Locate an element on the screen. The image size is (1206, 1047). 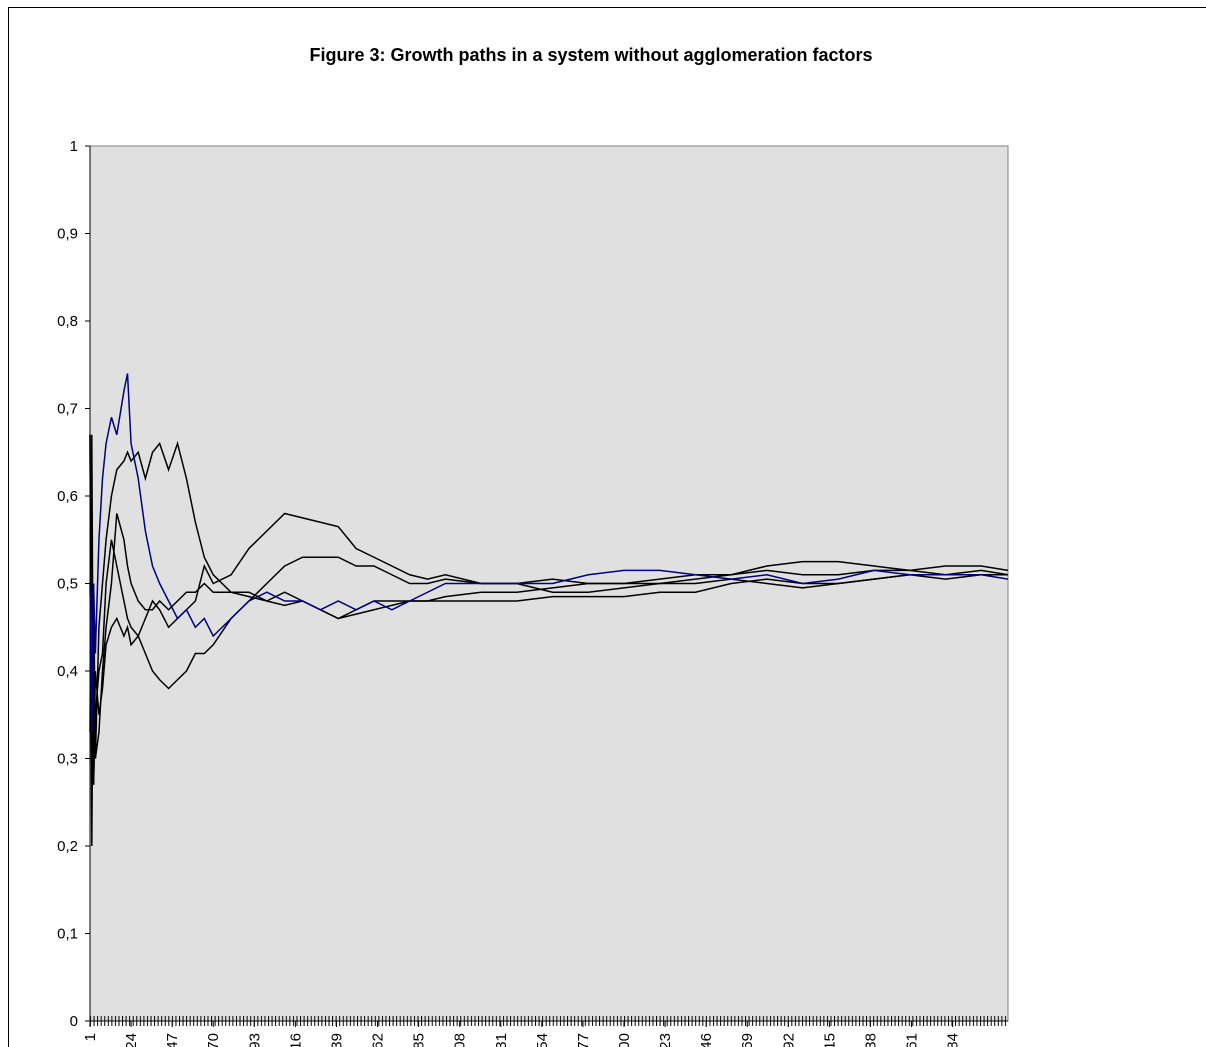
x-tick-label: 461 is located at coordinates (912, 1040).